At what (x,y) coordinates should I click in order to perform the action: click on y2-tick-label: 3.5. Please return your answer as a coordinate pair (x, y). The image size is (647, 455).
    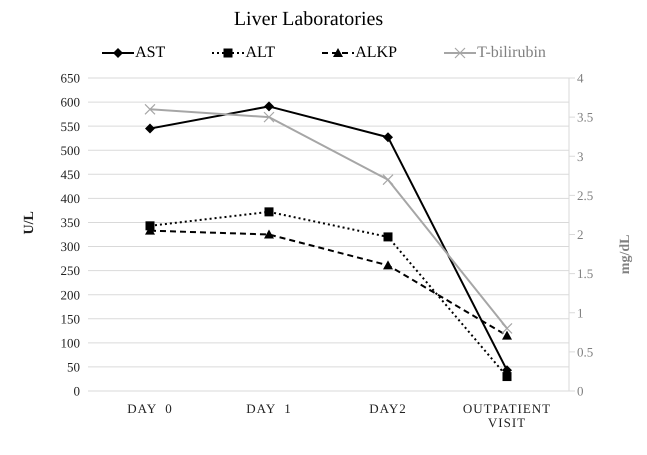
    Looking at the image, I should click on (585, 117).